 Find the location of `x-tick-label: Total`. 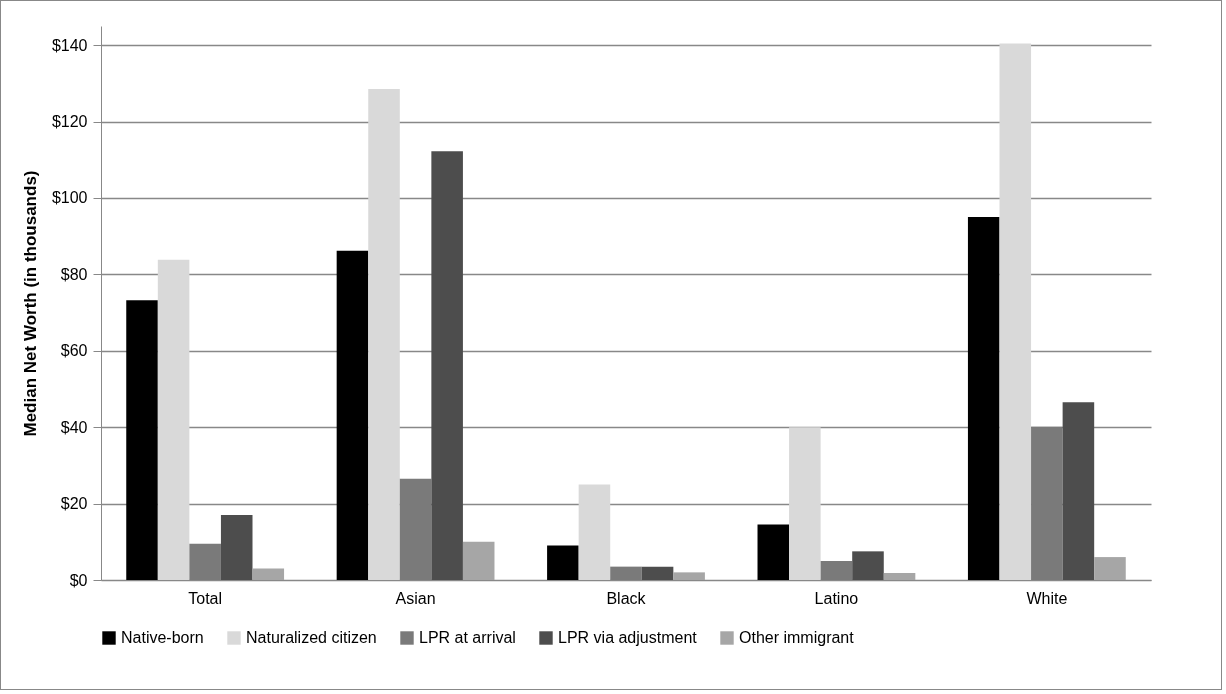

x-tick-label: Total is located at coordinates (205, 598).